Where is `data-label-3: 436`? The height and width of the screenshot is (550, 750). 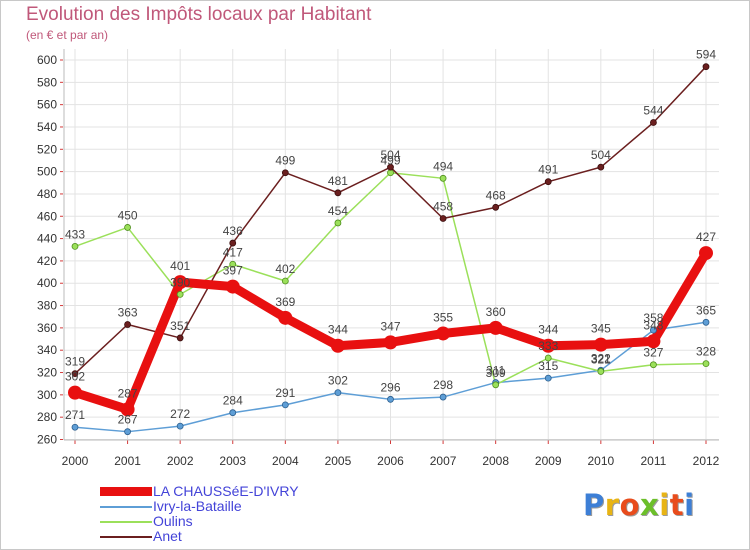
data-label-3: 436 is located at coordinates (233, 231).